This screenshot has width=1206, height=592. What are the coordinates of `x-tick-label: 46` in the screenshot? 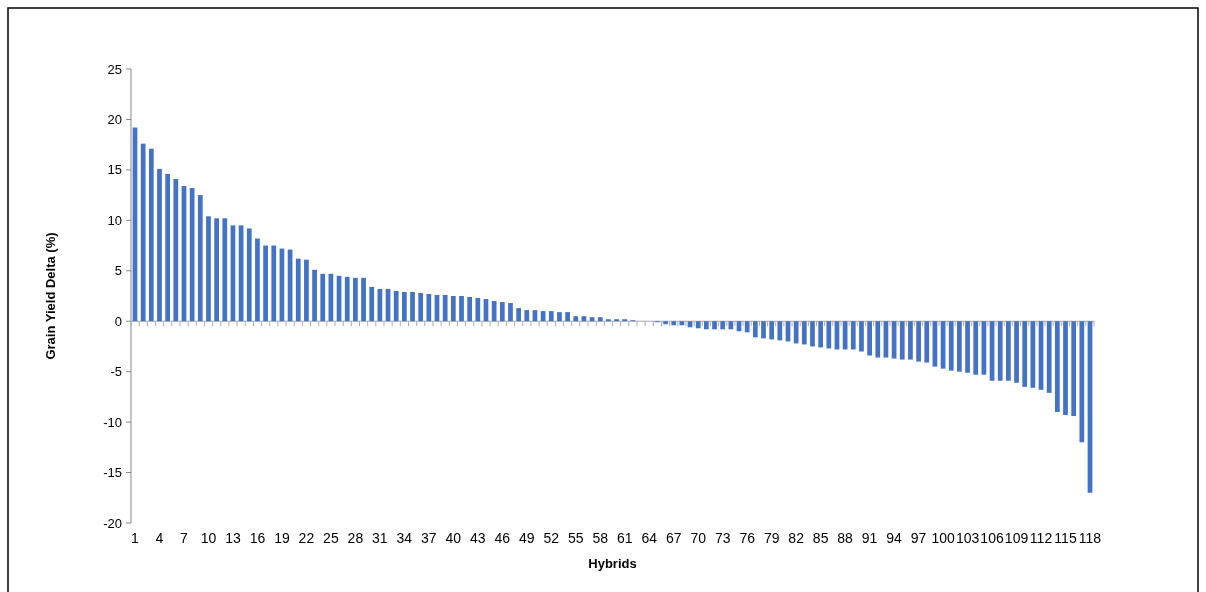 It's located at (502, 538).